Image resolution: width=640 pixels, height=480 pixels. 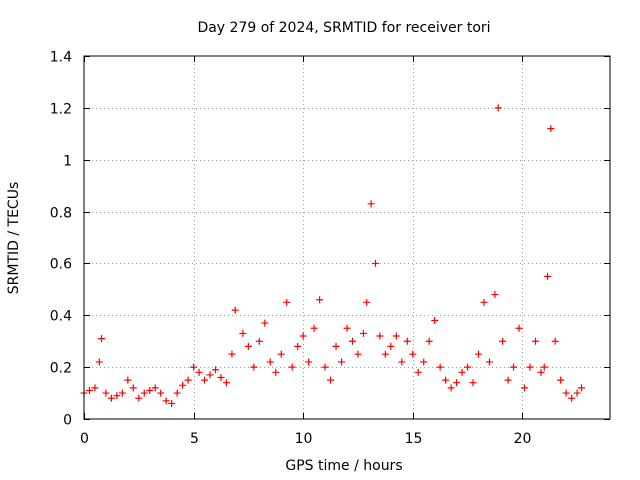 What do you see at coordinates (84, 439) in the screenshot?
I see `x-tick-label: 0` at bounding box center [84, 439].